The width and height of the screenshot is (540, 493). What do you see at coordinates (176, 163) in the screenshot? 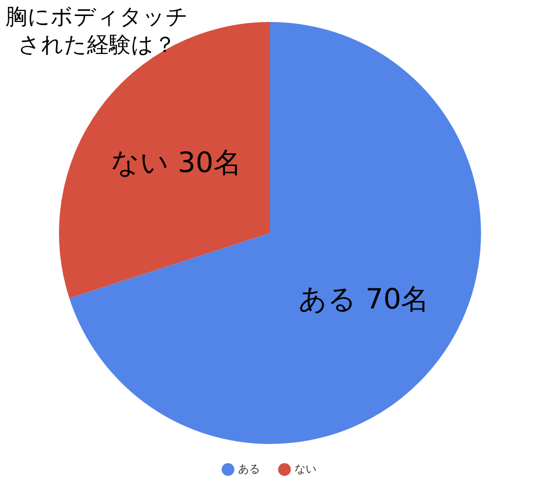
I see `data-label: ない 30名` at bounding box center [176, 163].